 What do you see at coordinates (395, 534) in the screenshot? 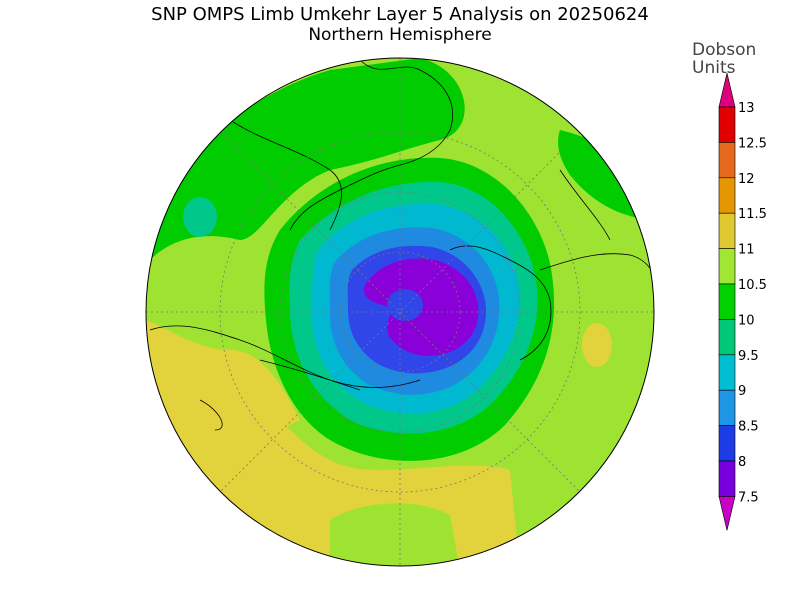
I see `field-10.5-south` at bounding box center [395, 534].